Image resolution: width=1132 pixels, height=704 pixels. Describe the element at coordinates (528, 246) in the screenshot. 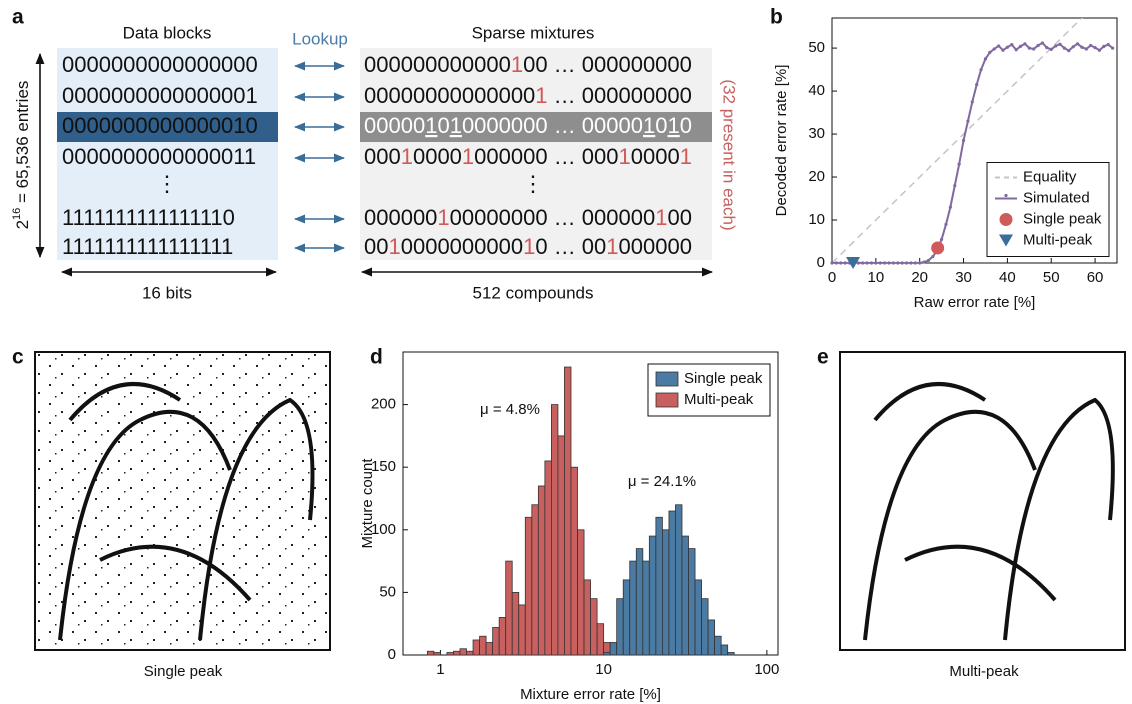

I see `mixture-row: 001000000000010 … 001000000` at that location.